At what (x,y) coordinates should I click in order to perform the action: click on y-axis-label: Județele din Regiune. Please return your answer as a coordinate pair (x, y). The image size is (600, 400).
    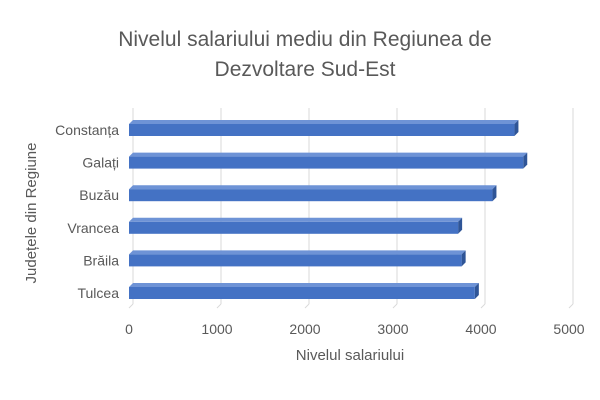
    Looking at the image, I should click on (31, 213).